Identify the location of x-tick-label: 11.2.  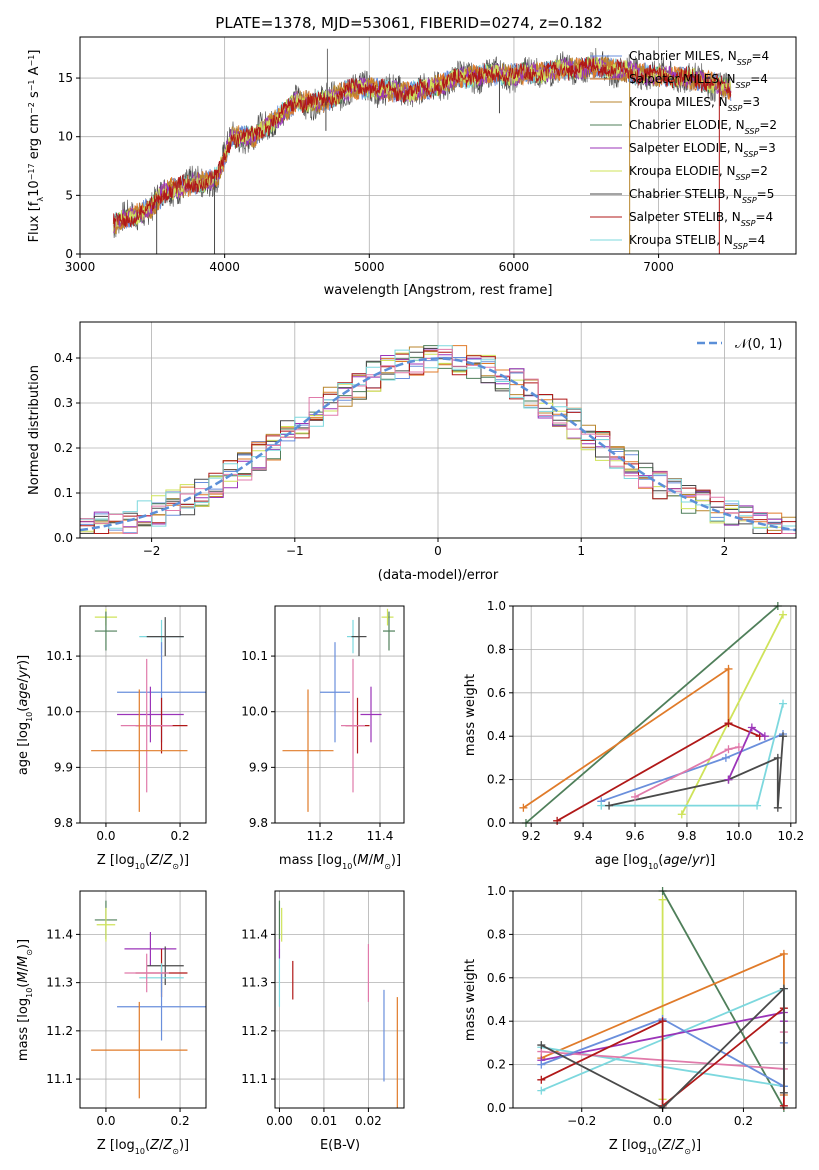
(320, 836).